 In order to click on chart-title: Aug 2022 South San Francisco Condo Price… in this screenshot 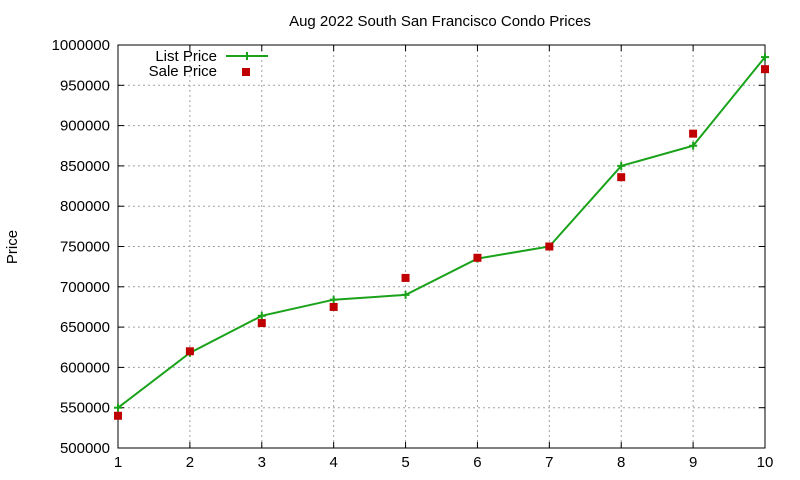, I will do `click(440, 21)`.